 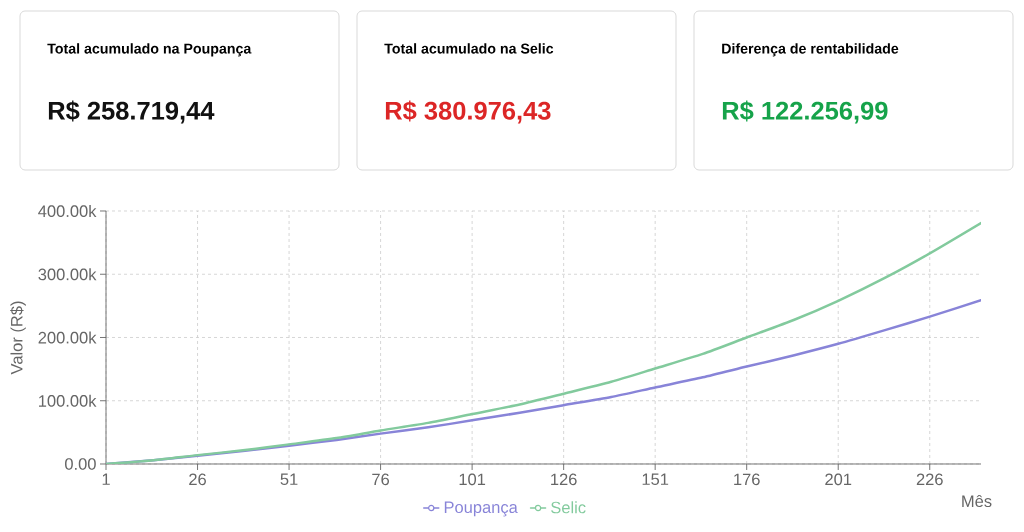 I want to click on text: Diferença de rentabilidade, so click(x=810, y=50).